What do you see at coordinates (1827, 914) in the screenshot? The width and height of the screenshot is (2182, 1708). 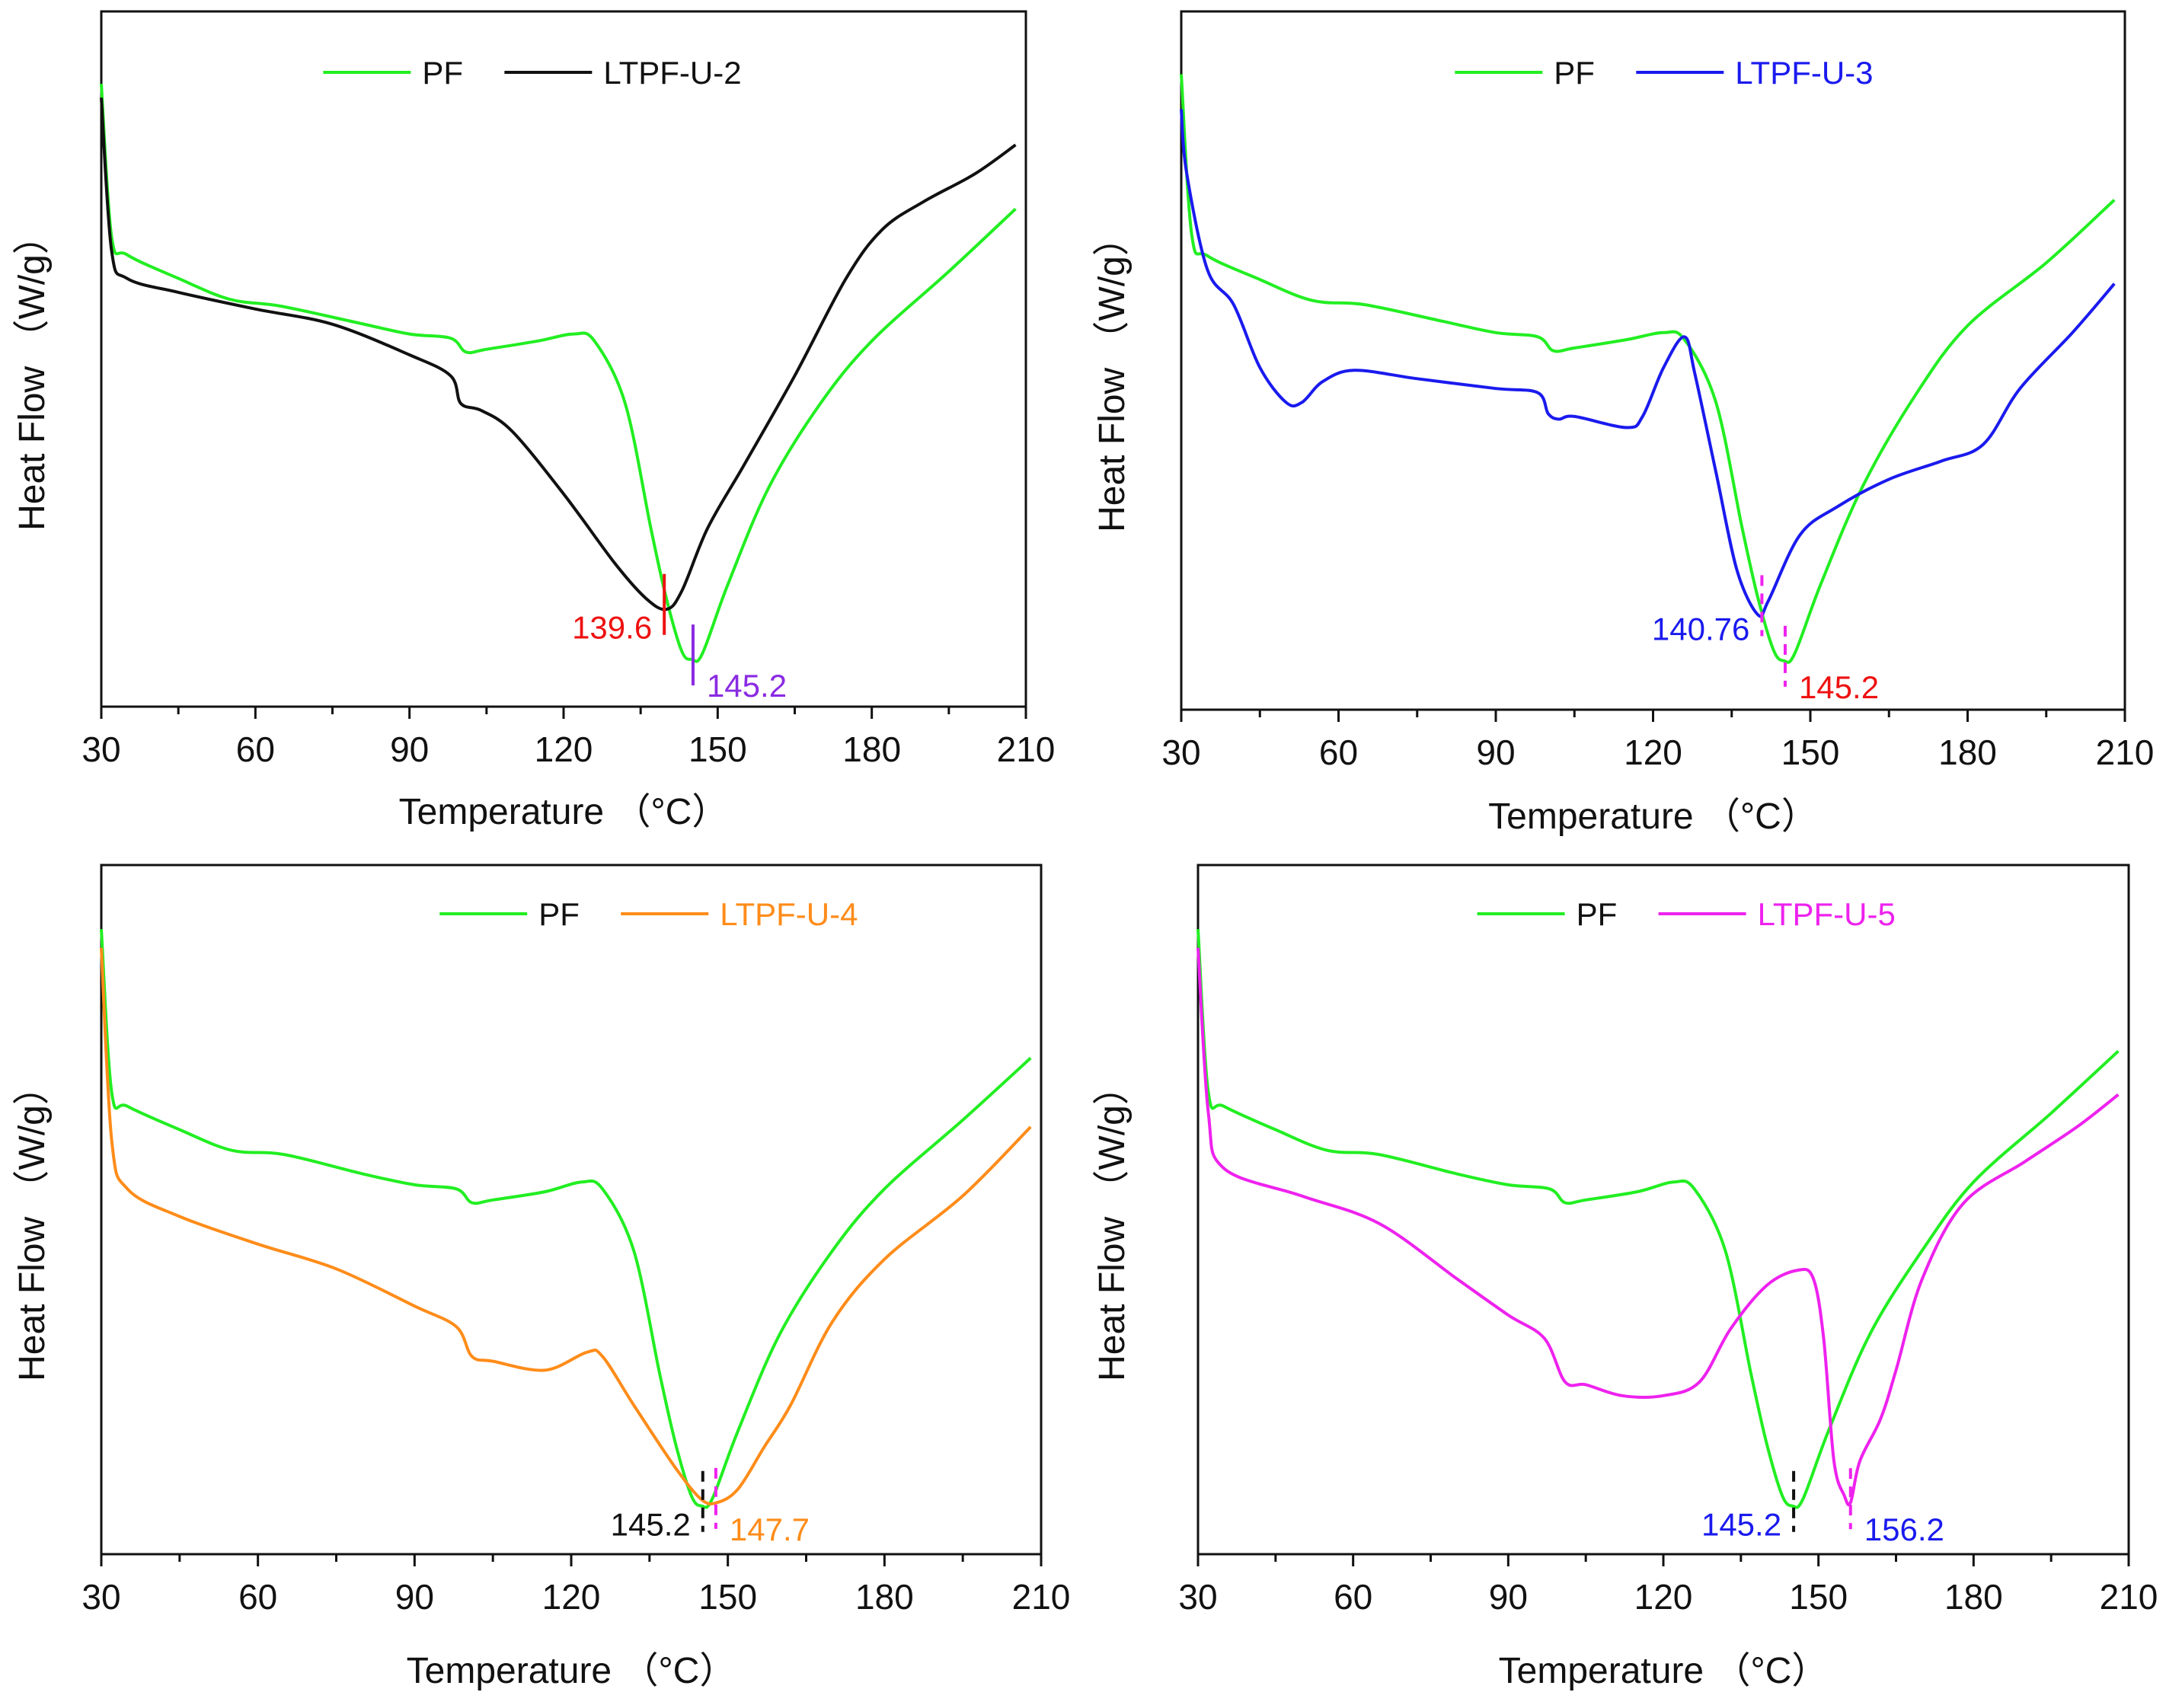 I see `legend-label: LTPF-U-5` at bounding box center [1827, 914].